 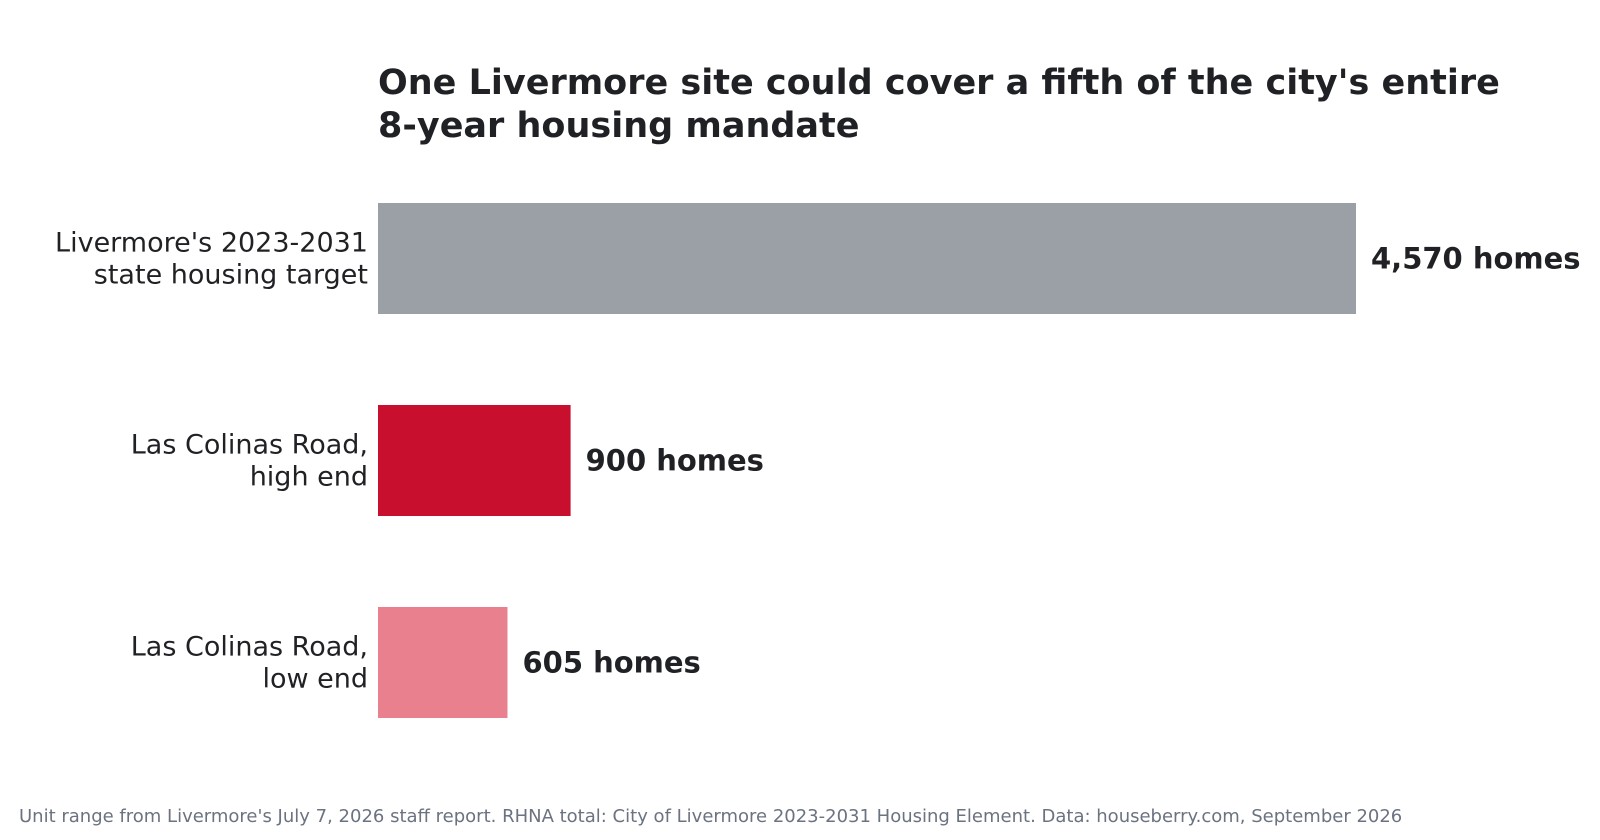 What do you see at coordinates (249, 445) in the screenshot?
I see `category-label-1-line-0: Las Colinas Road,` at bounding box center [249, 445].